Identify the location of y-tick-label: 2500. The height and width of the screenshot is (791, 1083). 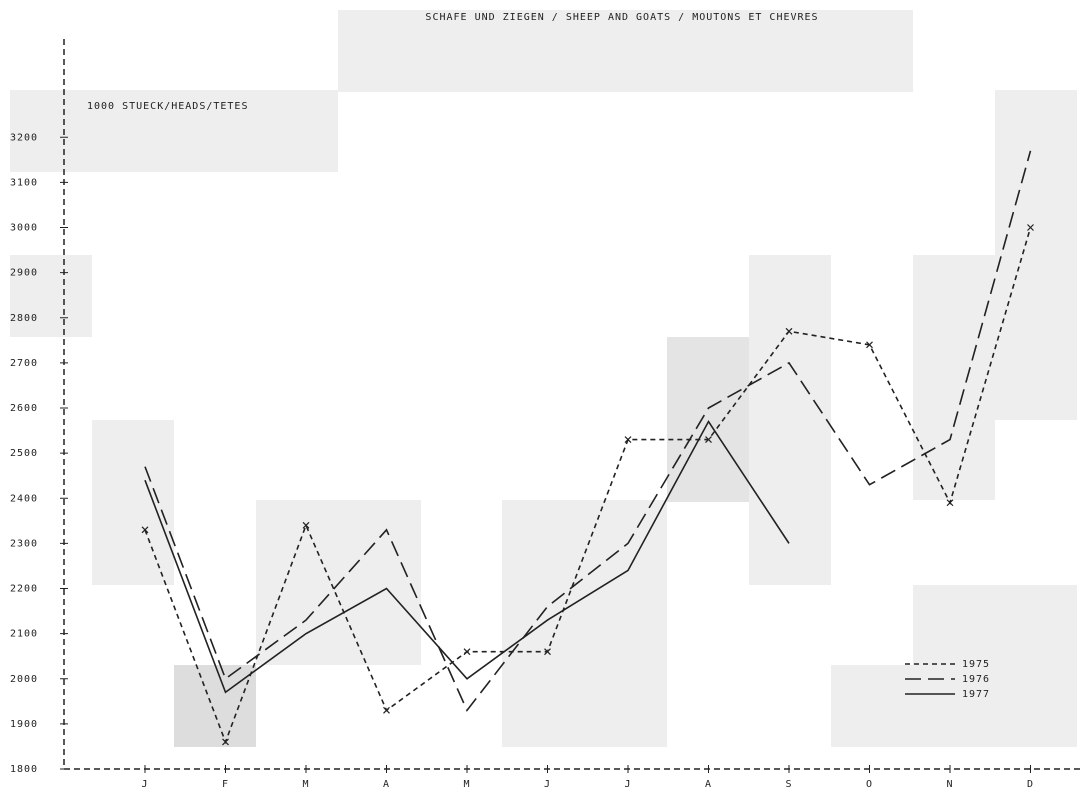
(24, 453).